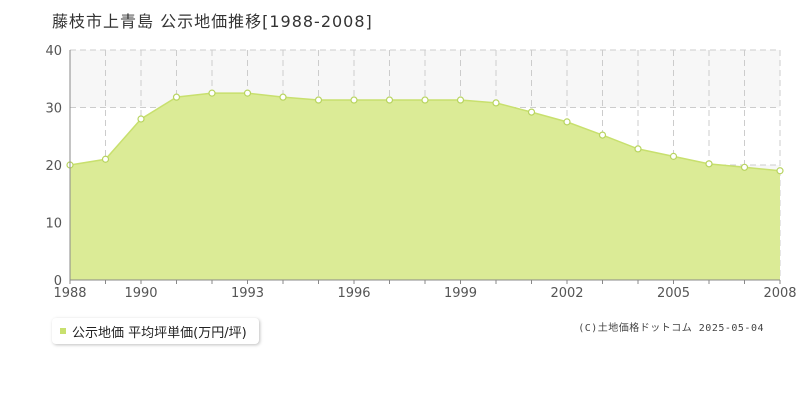 This screenshot has width=800, height=400. Describe the element at coordinates (212, 21) in the screenshot. I see `chart-title: 藤枝市上青島 公示地価推移[1988-2008]` at that location.